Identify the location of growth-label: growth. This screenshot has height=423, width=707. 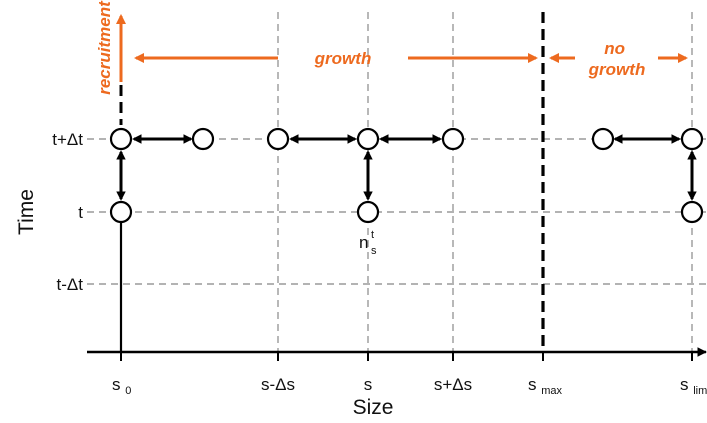
(343, 58).